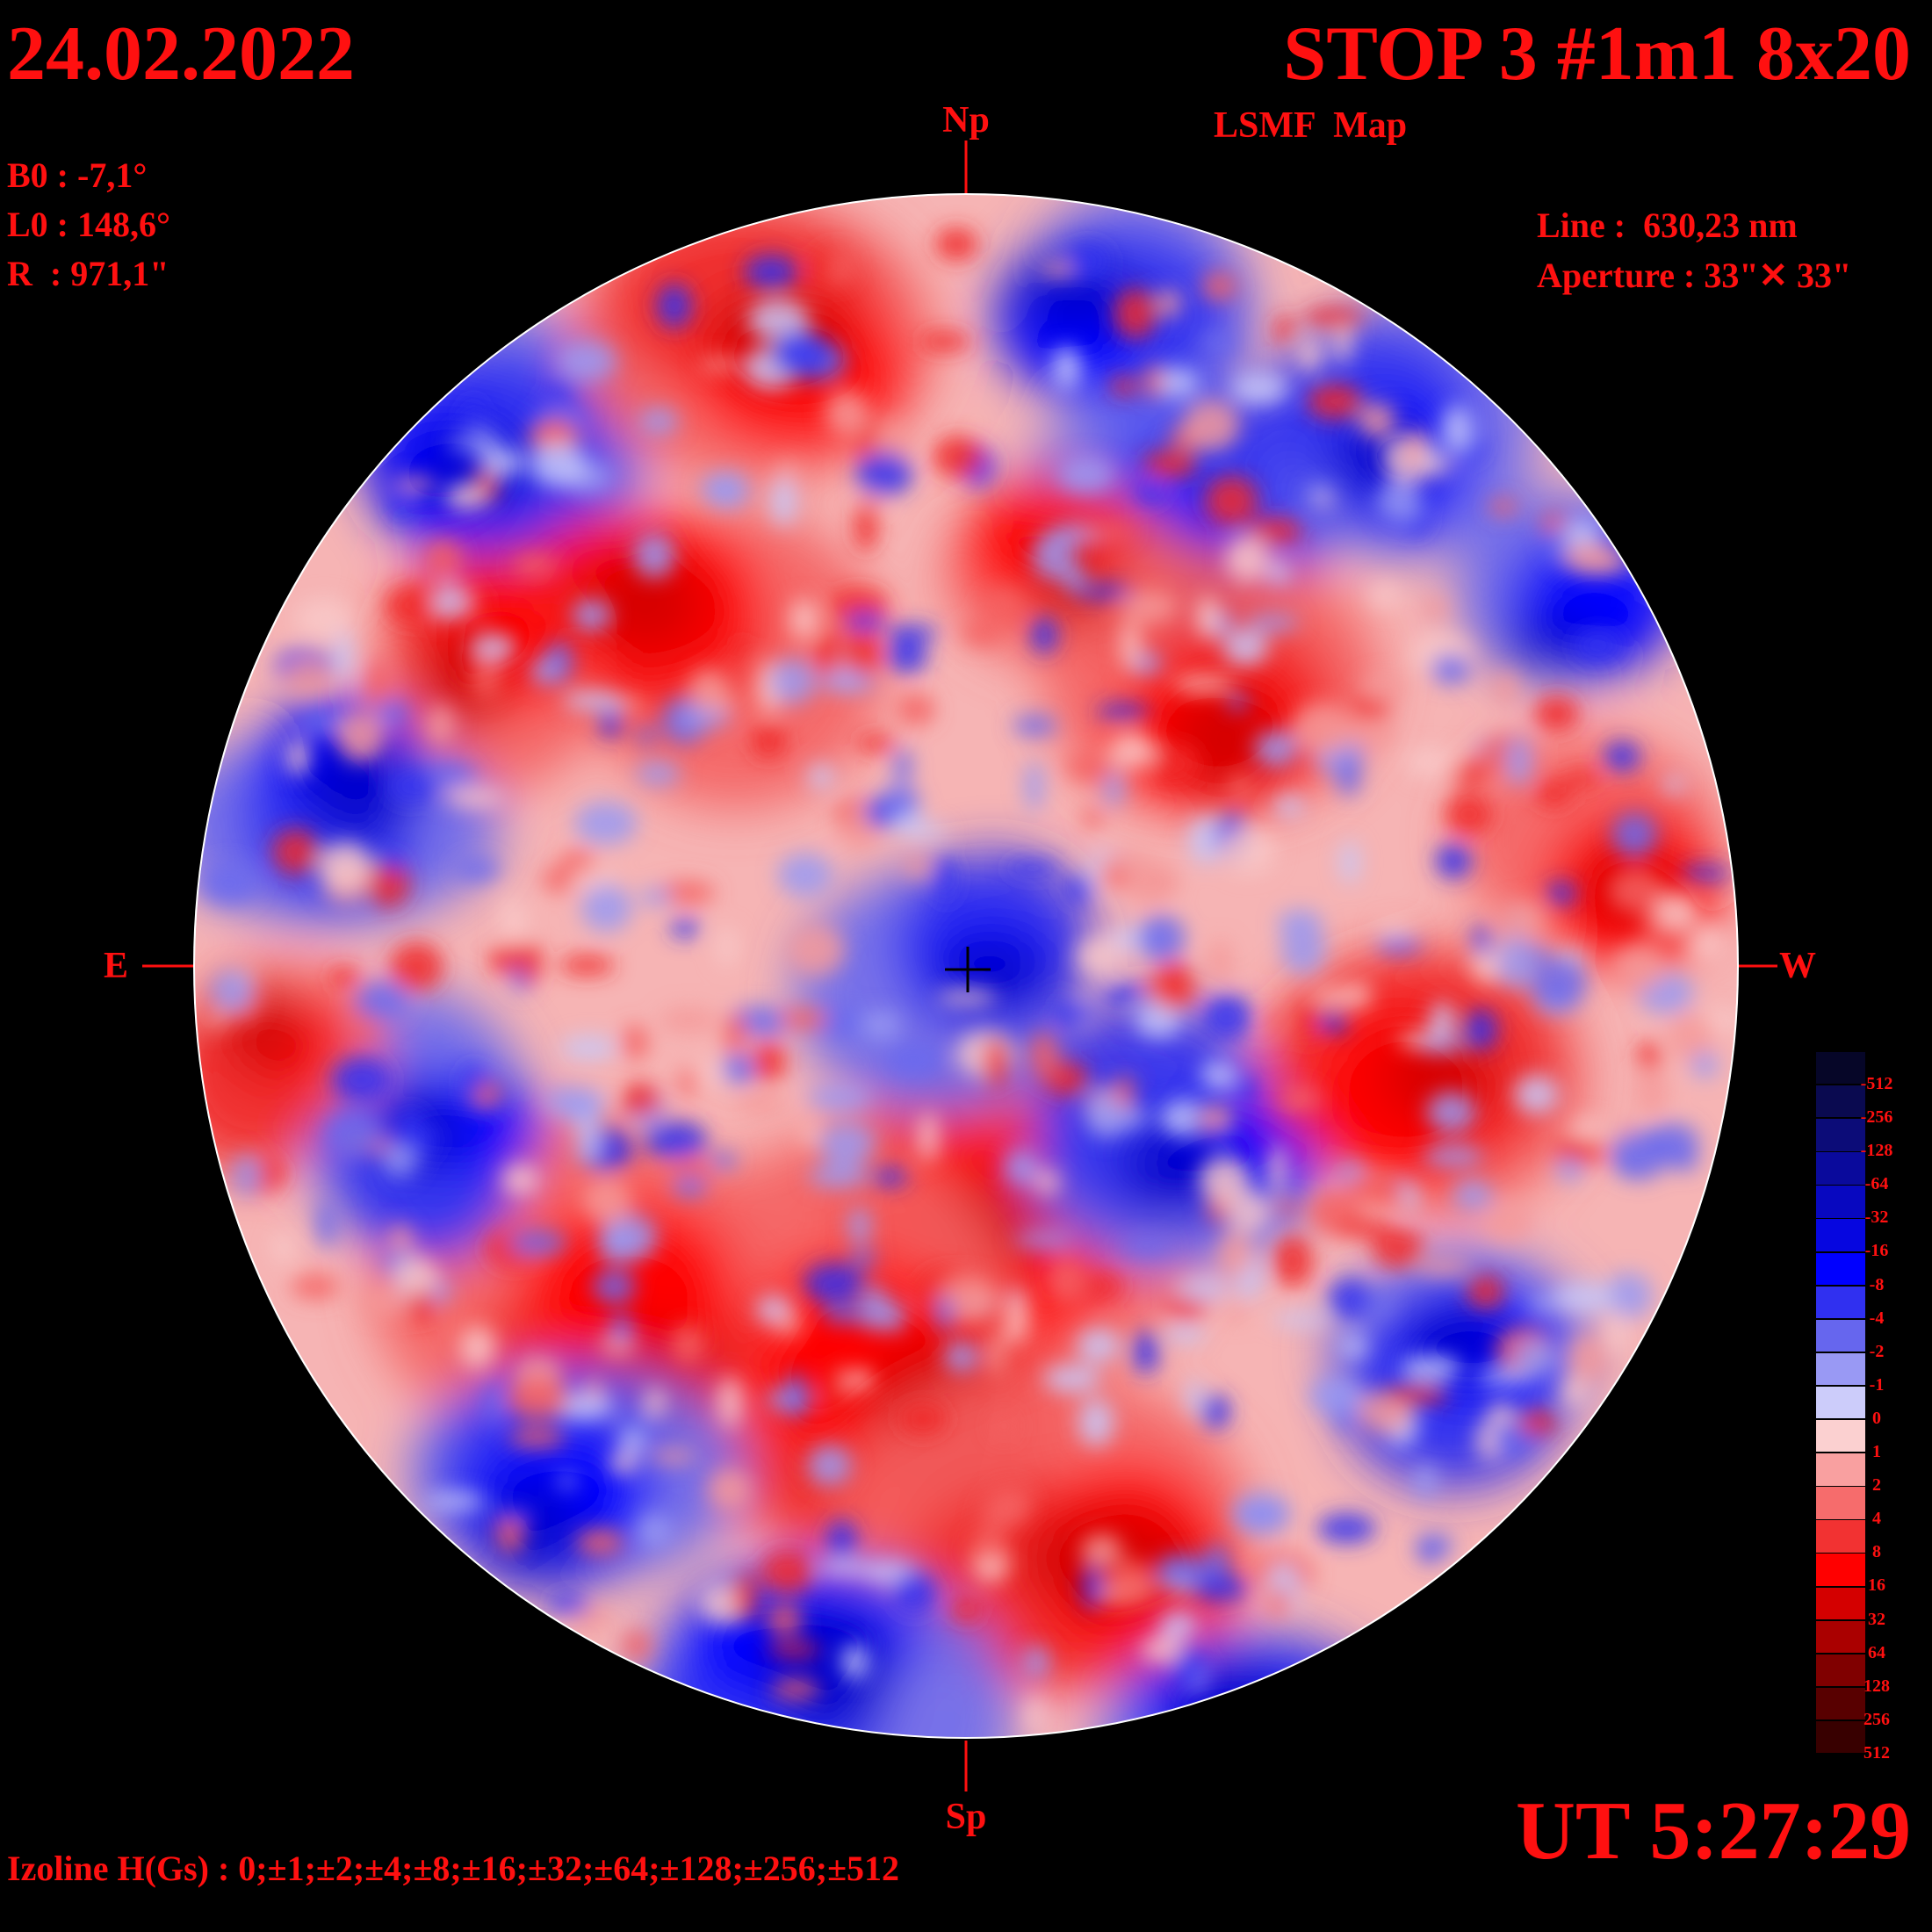 The height and width of the screenshot is (1932, 1932). I want to click on aperture-parameter: Aperture : 33"✕ 33", so click(1694, 275).